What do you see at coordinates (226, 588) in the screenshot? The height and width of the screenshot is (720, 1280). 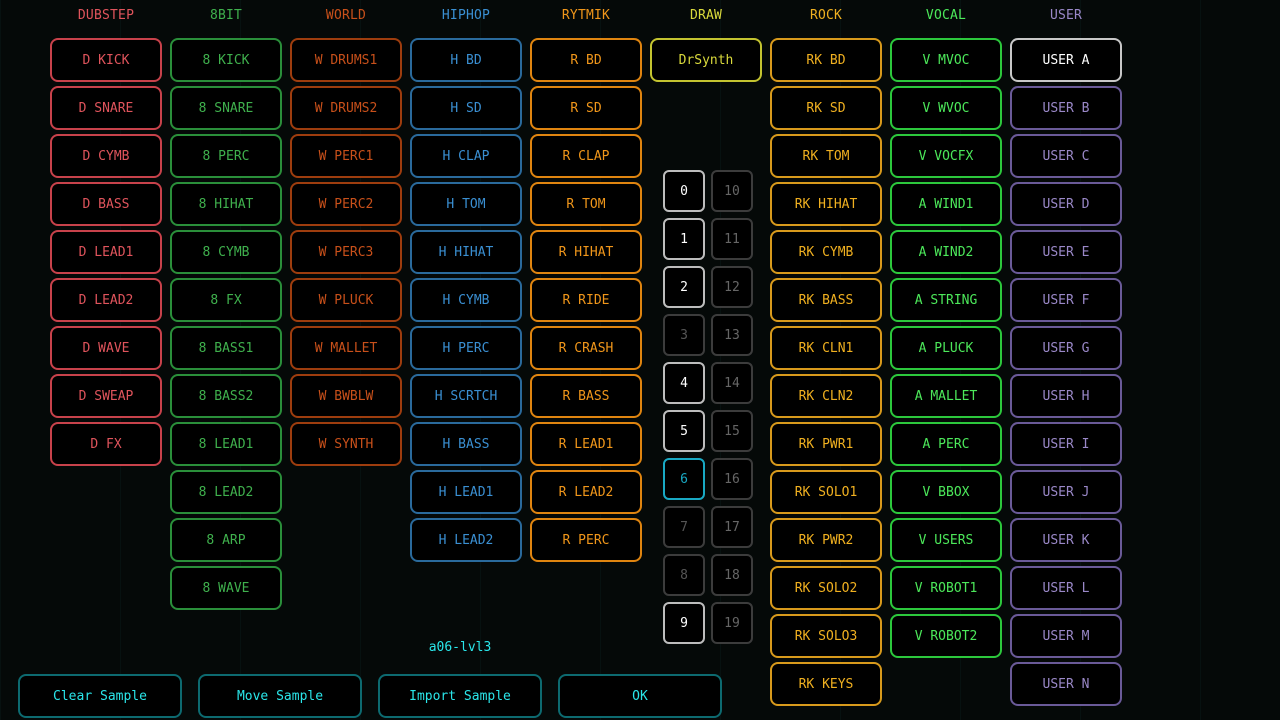 I see `sample-button: 8 WAVE` at bounding box center [226, 588].